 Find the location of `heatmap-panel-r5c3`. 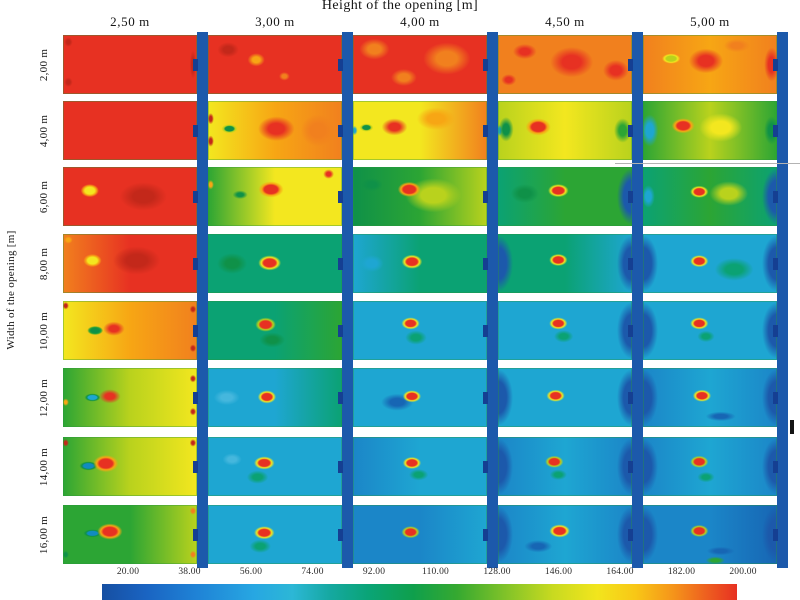

heatmap-panel-r5c3 is located at coordinates (420, 330).